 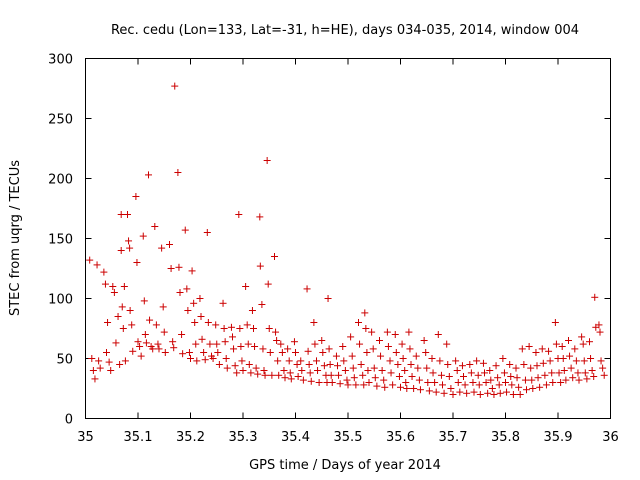 I want to click on x-tick-label: 35.8, so click(x=505, y=437).